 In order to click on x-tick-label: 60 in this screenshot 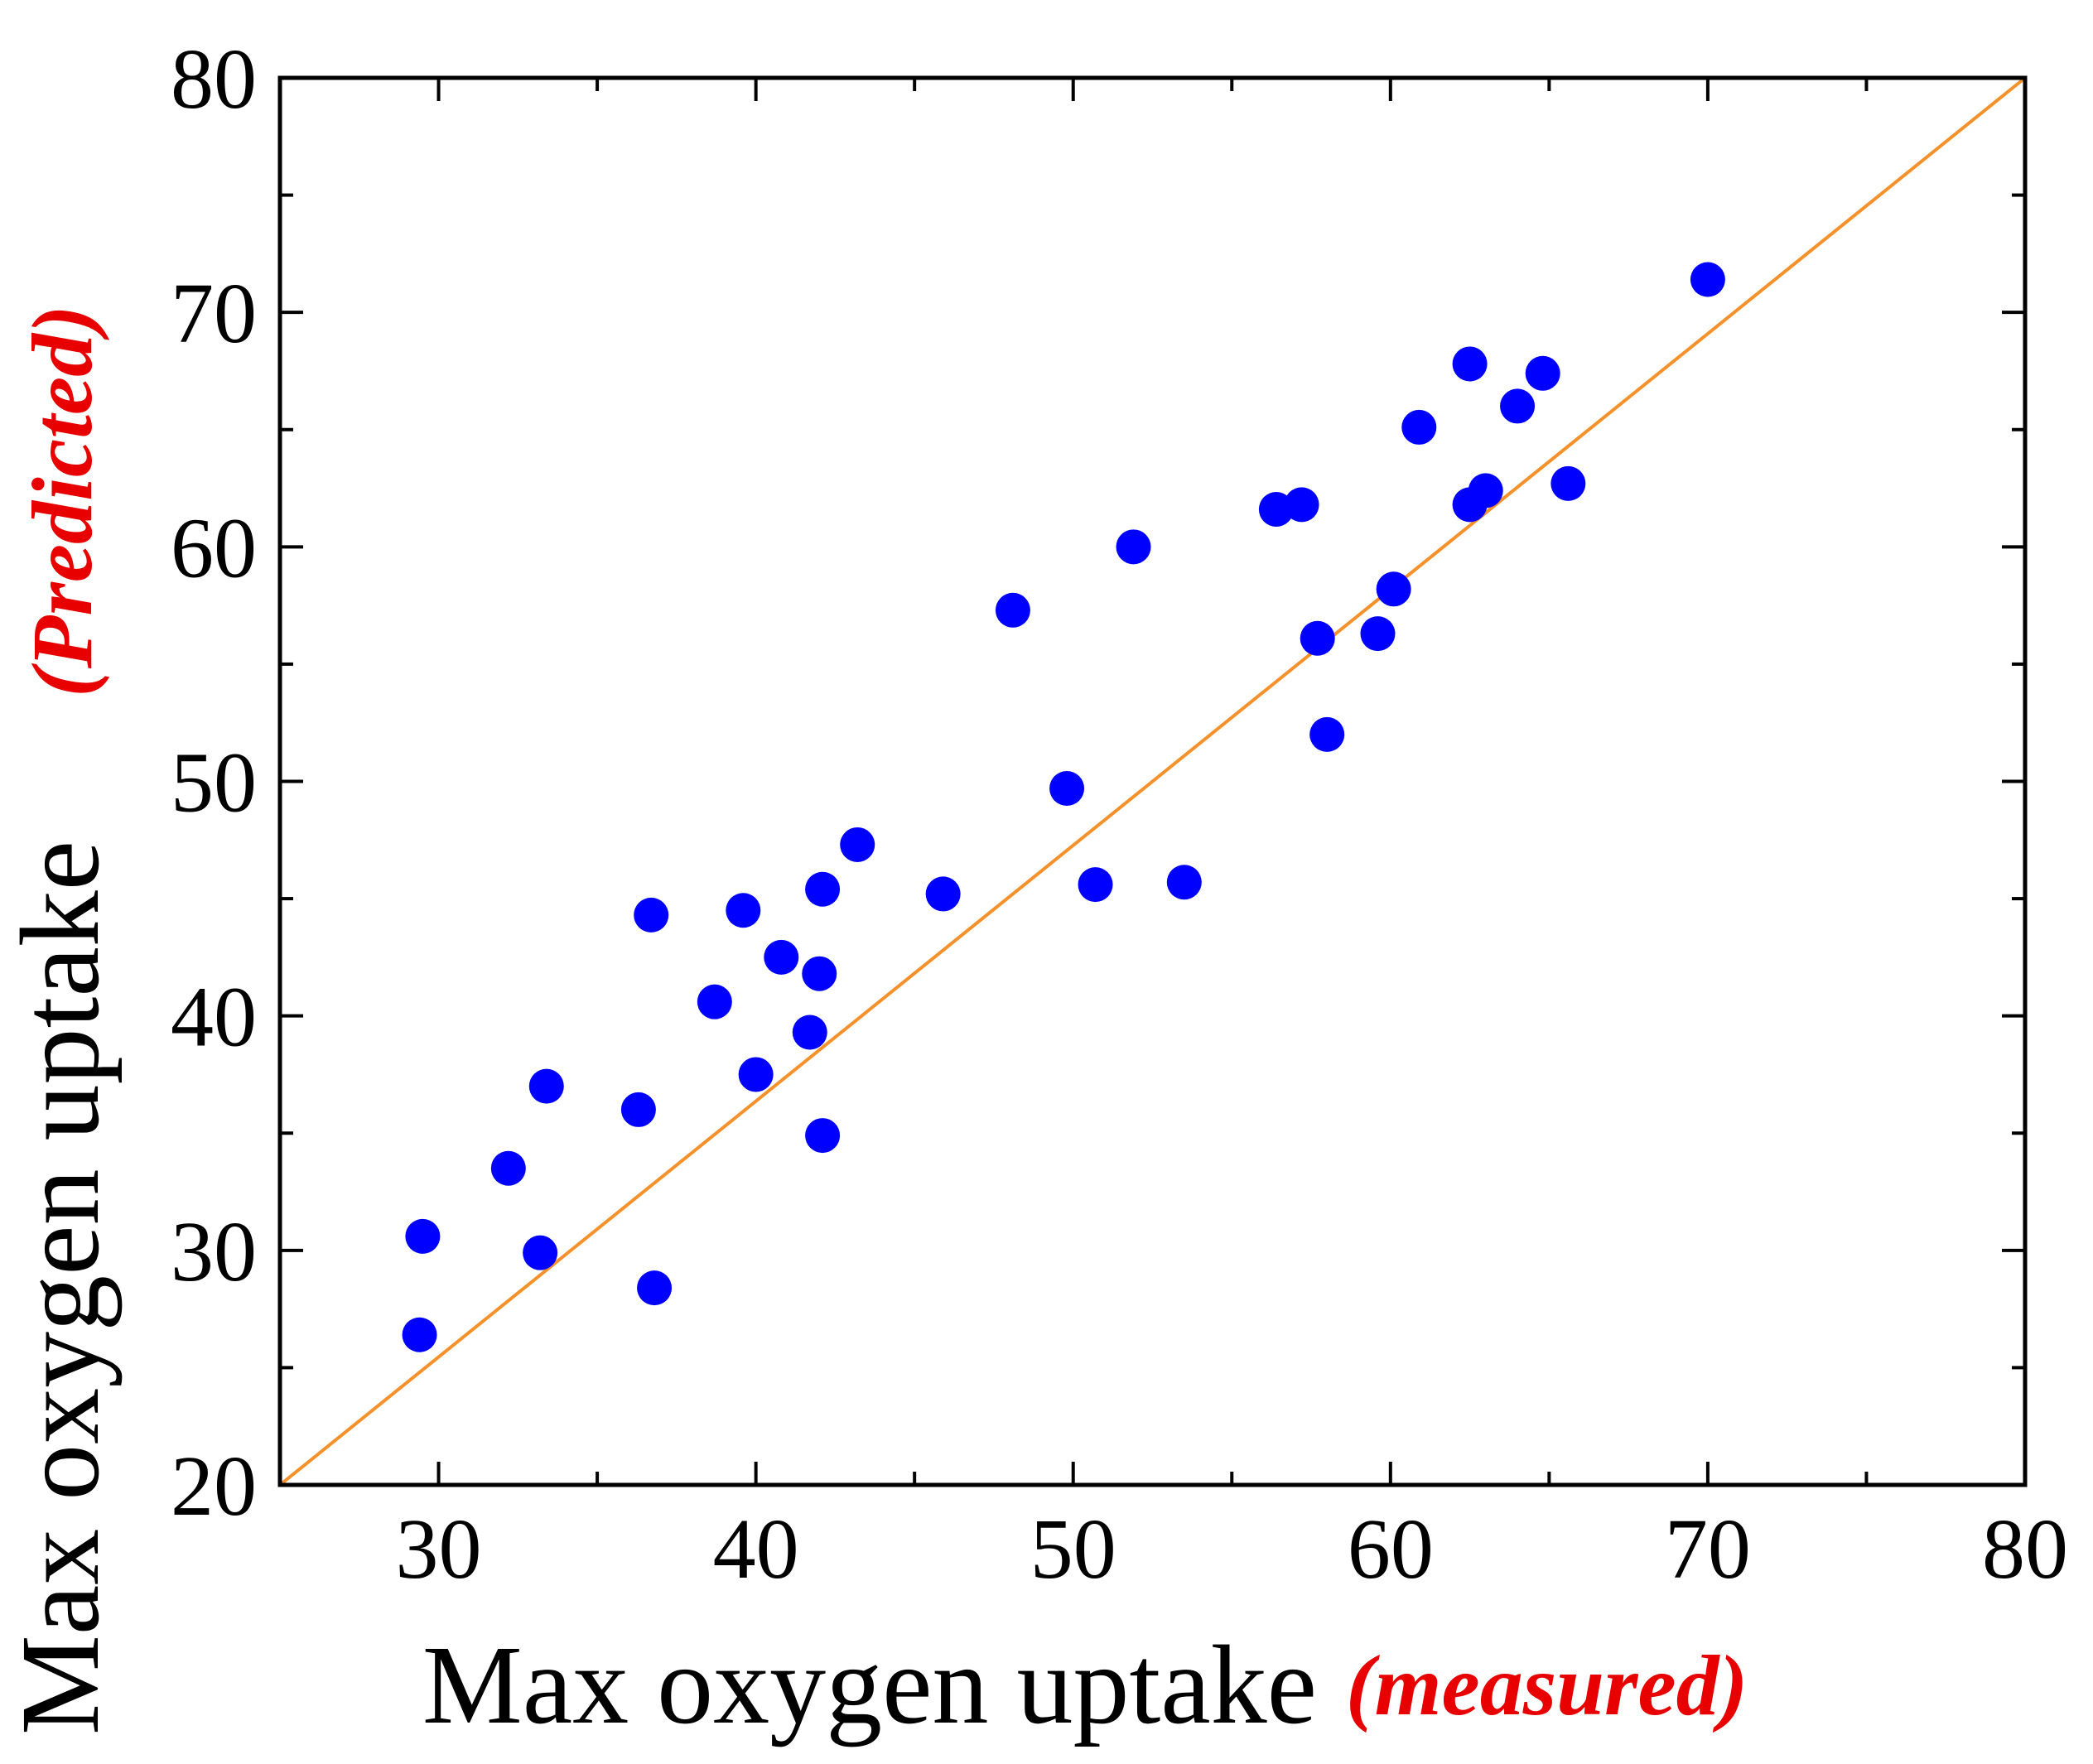, I will do `click(1391, 1549)`.